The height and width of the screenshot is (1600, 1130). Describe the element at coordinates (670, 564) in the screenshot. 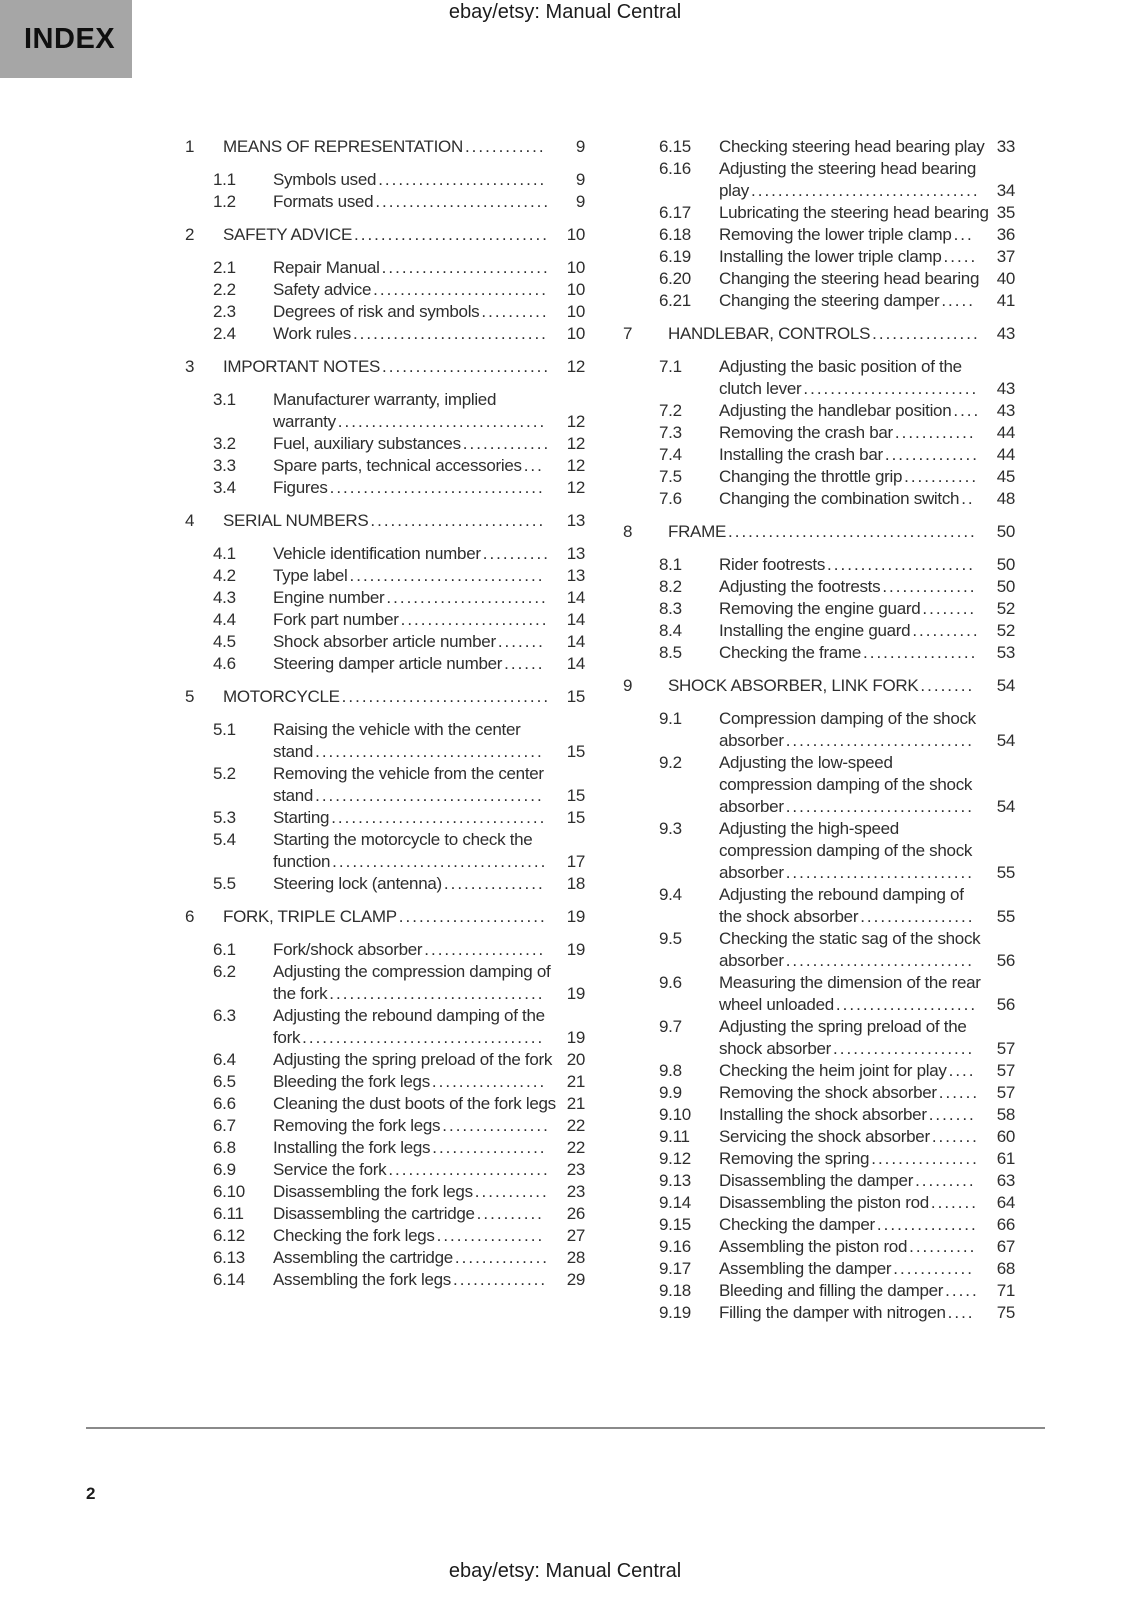

I see `entry-number: 8.1` at that location.